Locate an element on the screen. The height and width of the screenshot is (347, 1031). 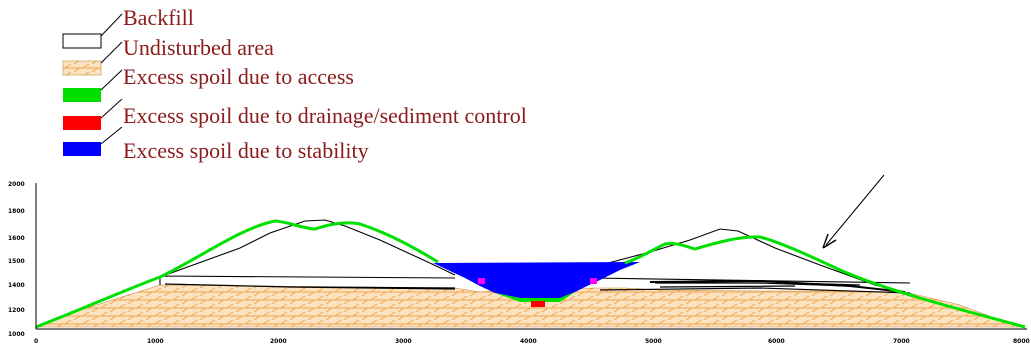
legend-leader-undisturbed is located at coordinates (111, 52).